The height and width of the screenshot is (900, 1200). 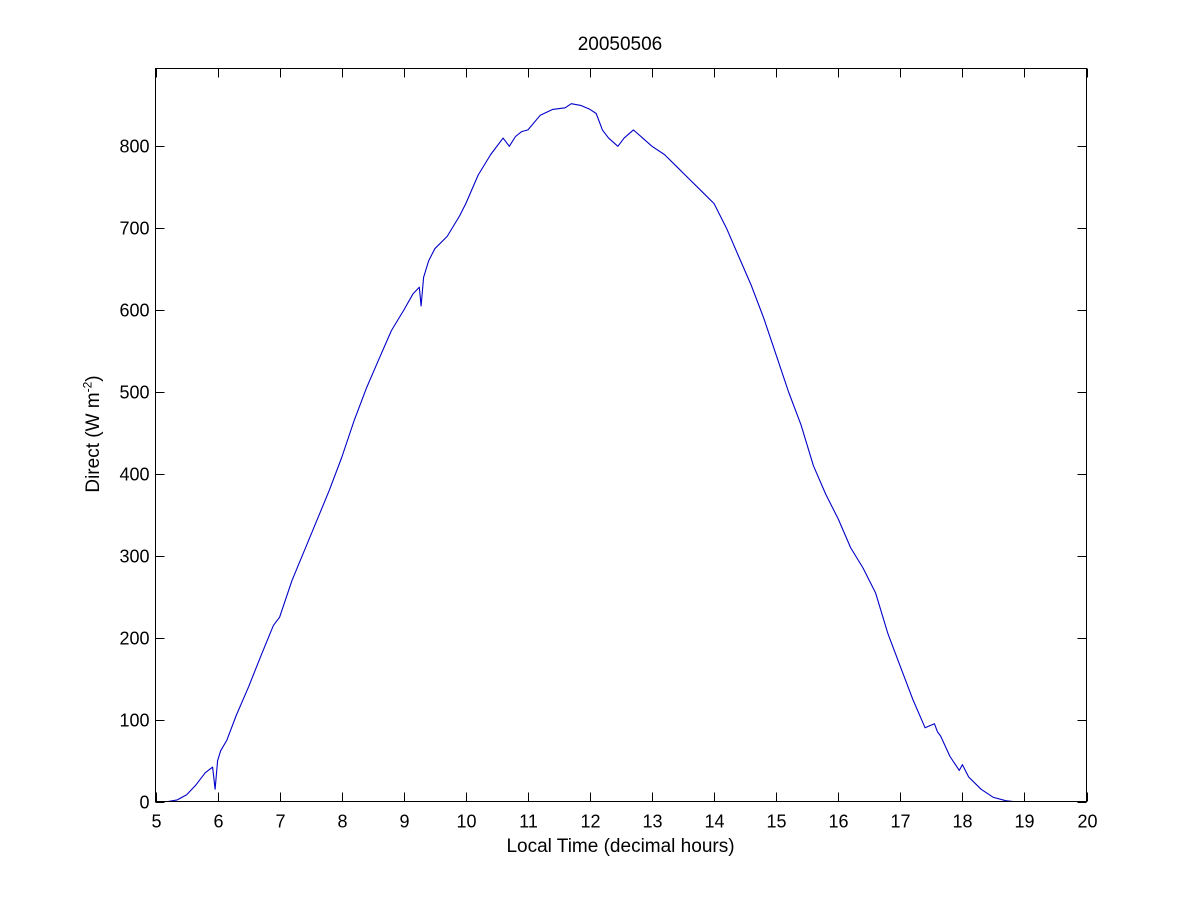 What do you see at coordinates (776, 822) in the screenshot?
I see `x-tick-label: 15` at bounding box center [776, 822].